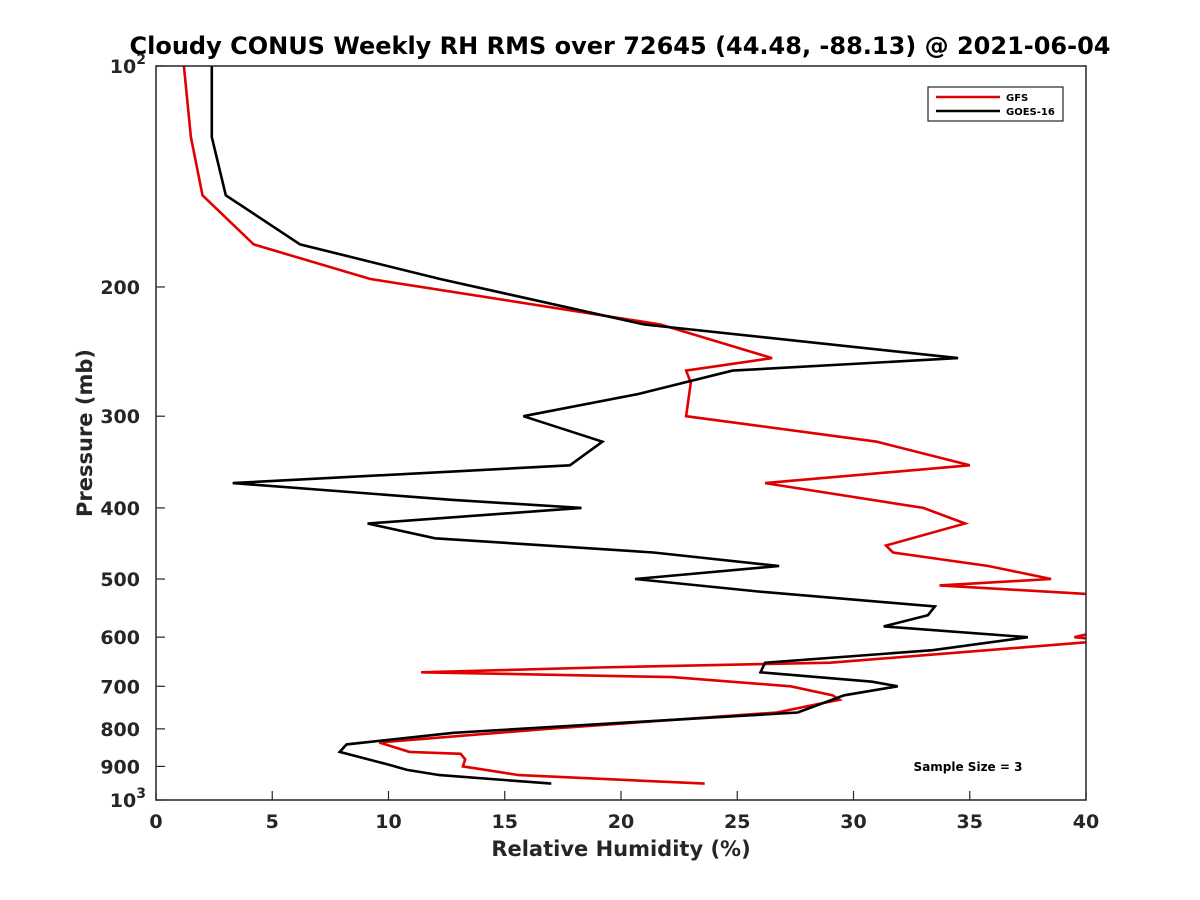 The image size is (1200, 900). Describe the element at coordinates (1030, 112) in the screenshot. I see `legend-label-goes-16: GOES-16` at that location.